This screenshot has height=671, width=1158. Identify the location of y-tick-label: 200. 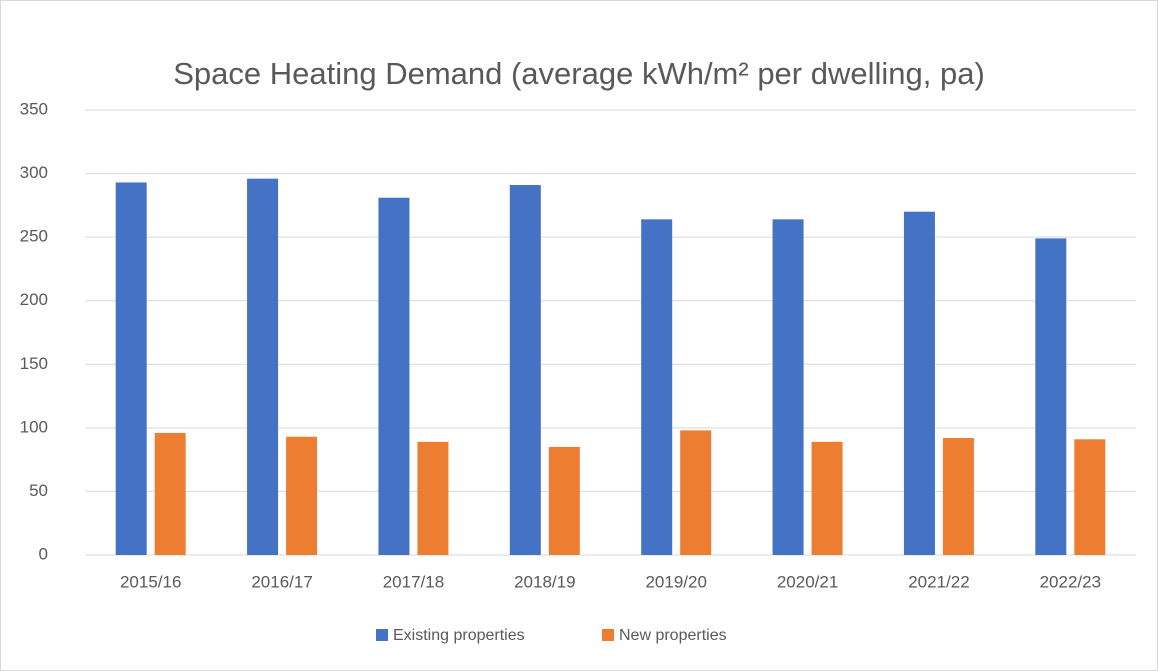
(34, 299).